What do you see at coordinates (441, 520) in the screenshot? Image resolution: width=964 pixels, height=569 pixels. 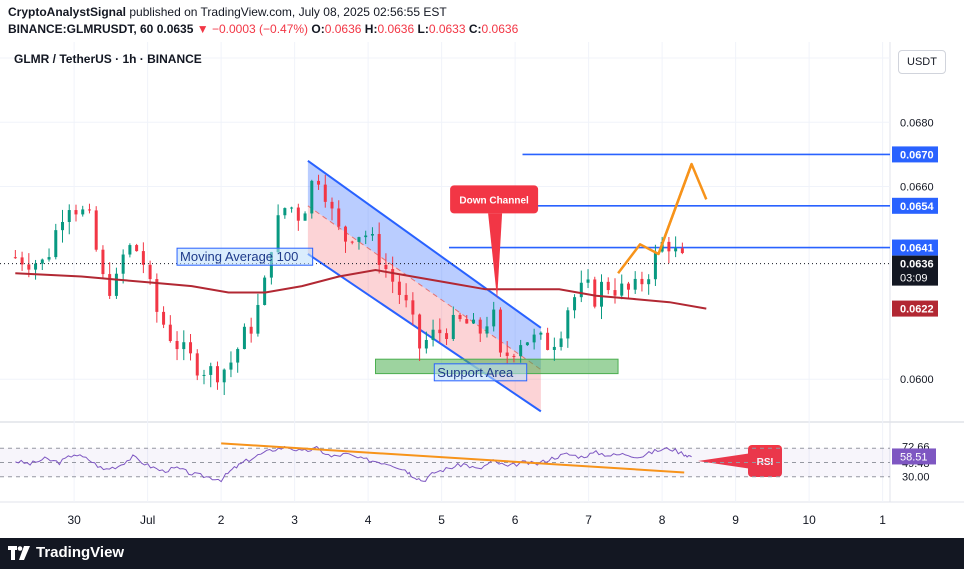 I see `time-axis-label: 5` at bounding box center [441, 520].